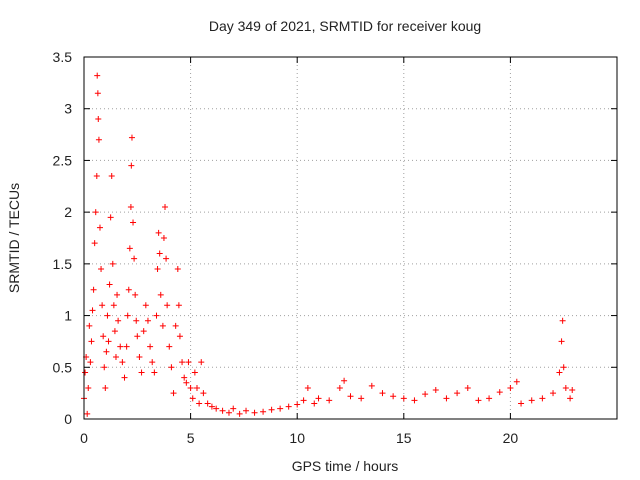 This screenshot has height=480, width=640. Describe the element at coordinates (84, 438) in the screenshot. I see `x-tick-label: 0` at that location.